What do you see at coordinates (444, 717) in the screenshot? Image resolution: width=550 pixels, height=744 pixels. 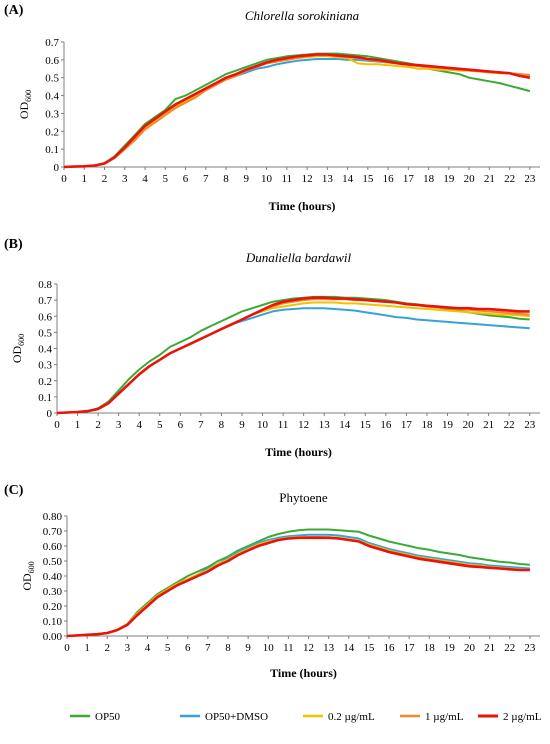 I see `legend-label-1-ug-ml: 1 µg/mL` at bounding box center [444, 717].